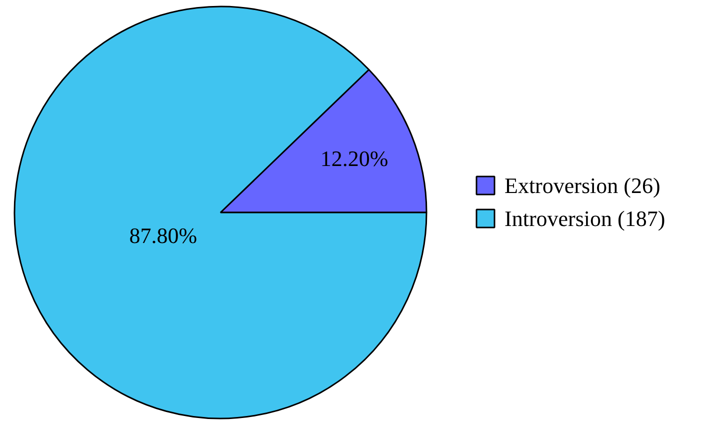 The height and width of the screenshot is (423, 717). I want to click on legend-label: Extroversion (26), so click(582, 185).